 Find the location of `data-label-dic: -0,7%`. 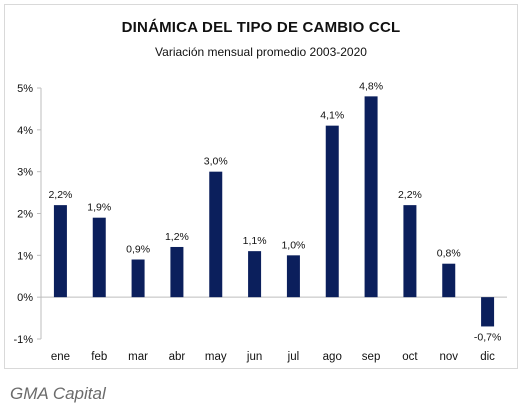

data-label-dic: -0,7% is located at coordinates (487, 337).